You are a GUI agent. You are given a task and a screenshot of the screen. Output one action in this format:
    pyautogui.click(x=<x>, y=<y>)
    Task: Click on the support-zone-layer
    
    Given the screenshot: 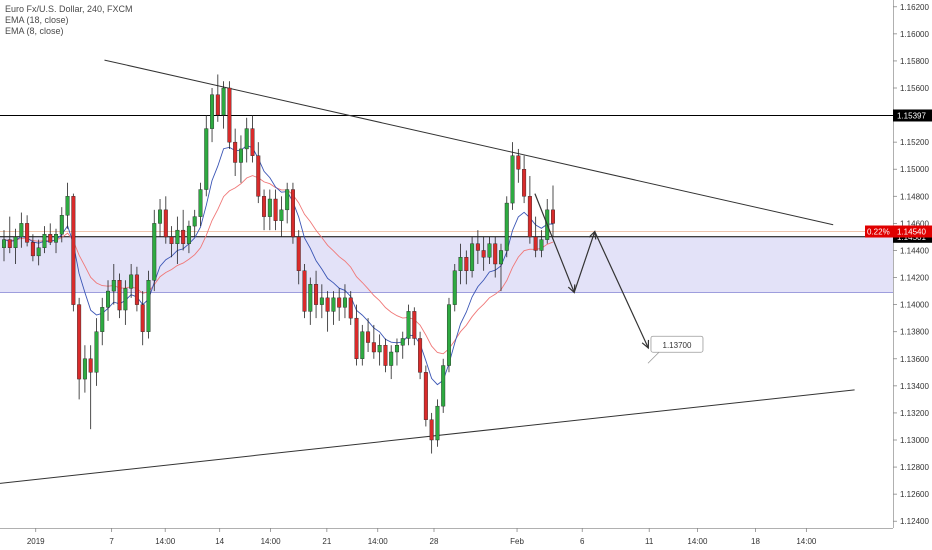 What is the action you would take?
    pyautogui.click(x=446, y=264)
    